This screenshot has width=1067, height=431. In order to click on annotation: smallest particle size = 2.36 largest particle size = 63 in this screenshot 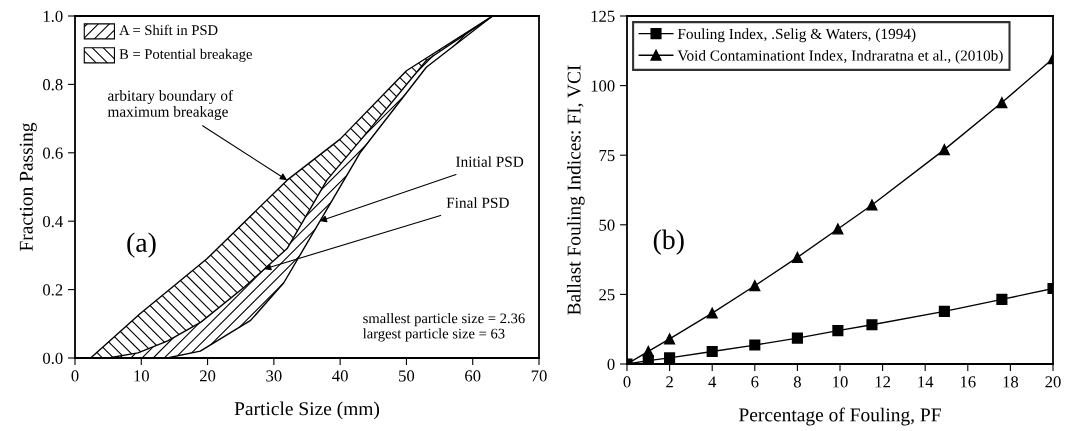, I will do `click(443, 327)`.